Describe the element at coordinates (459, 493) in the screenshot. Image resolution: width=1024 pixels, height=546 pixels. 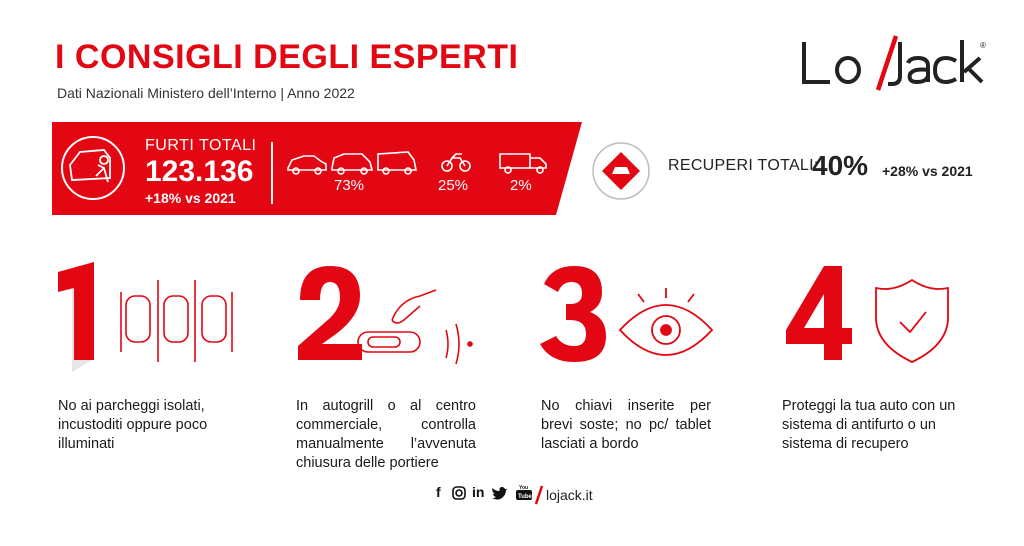
I see `instagram-icon` at that location.